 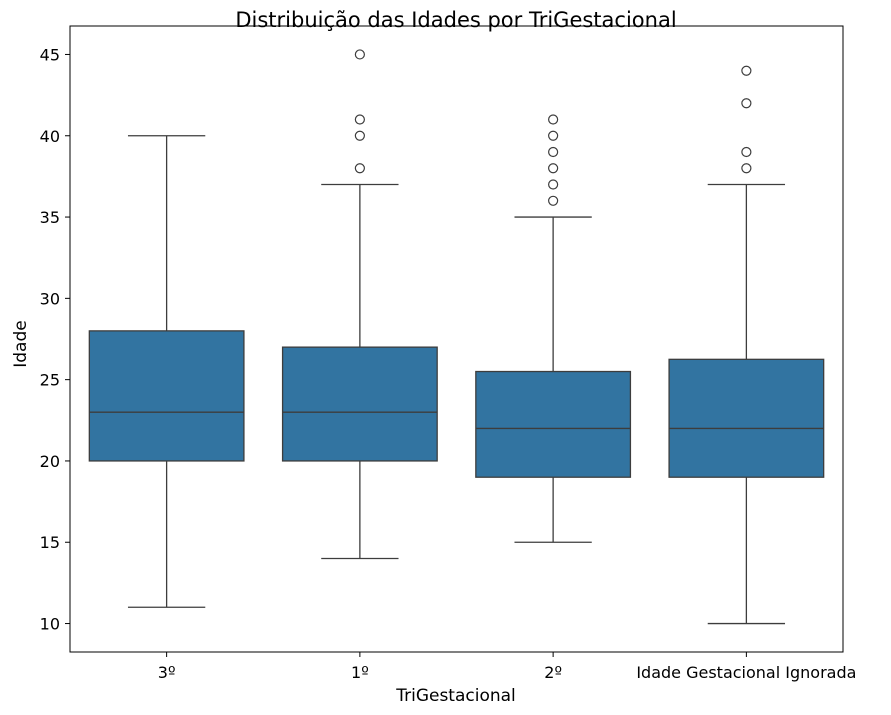 What do you see at coordinates (455, 696) in the screenshot?
I see `x-axis-label: TriGestacional` at bounding box center [455, 696].